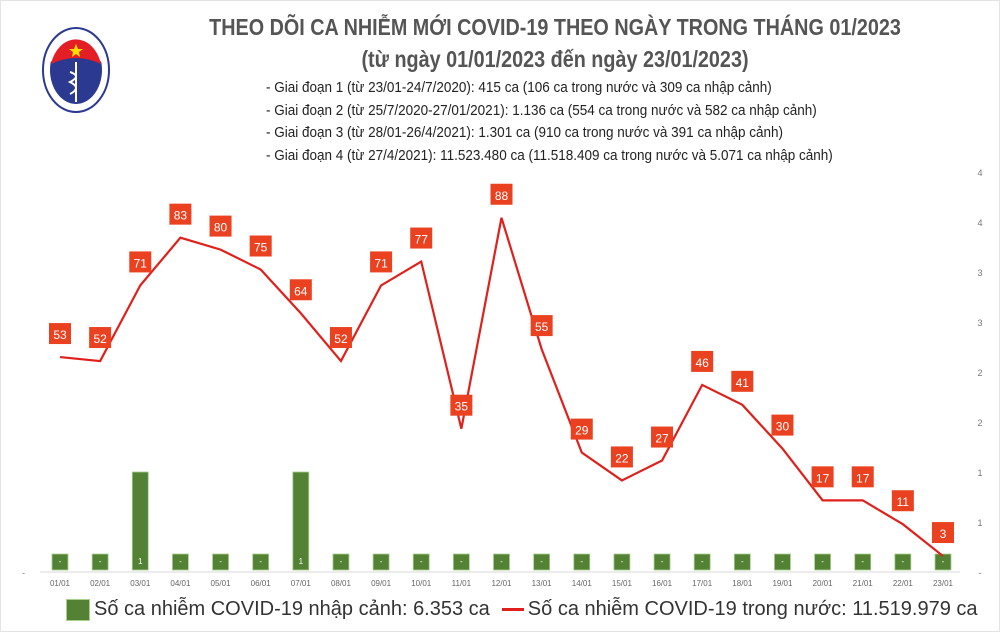  Describe the element at coordinates (979, 273) in the screenshot. I see `right-axis-tick-label: 3` at that location.